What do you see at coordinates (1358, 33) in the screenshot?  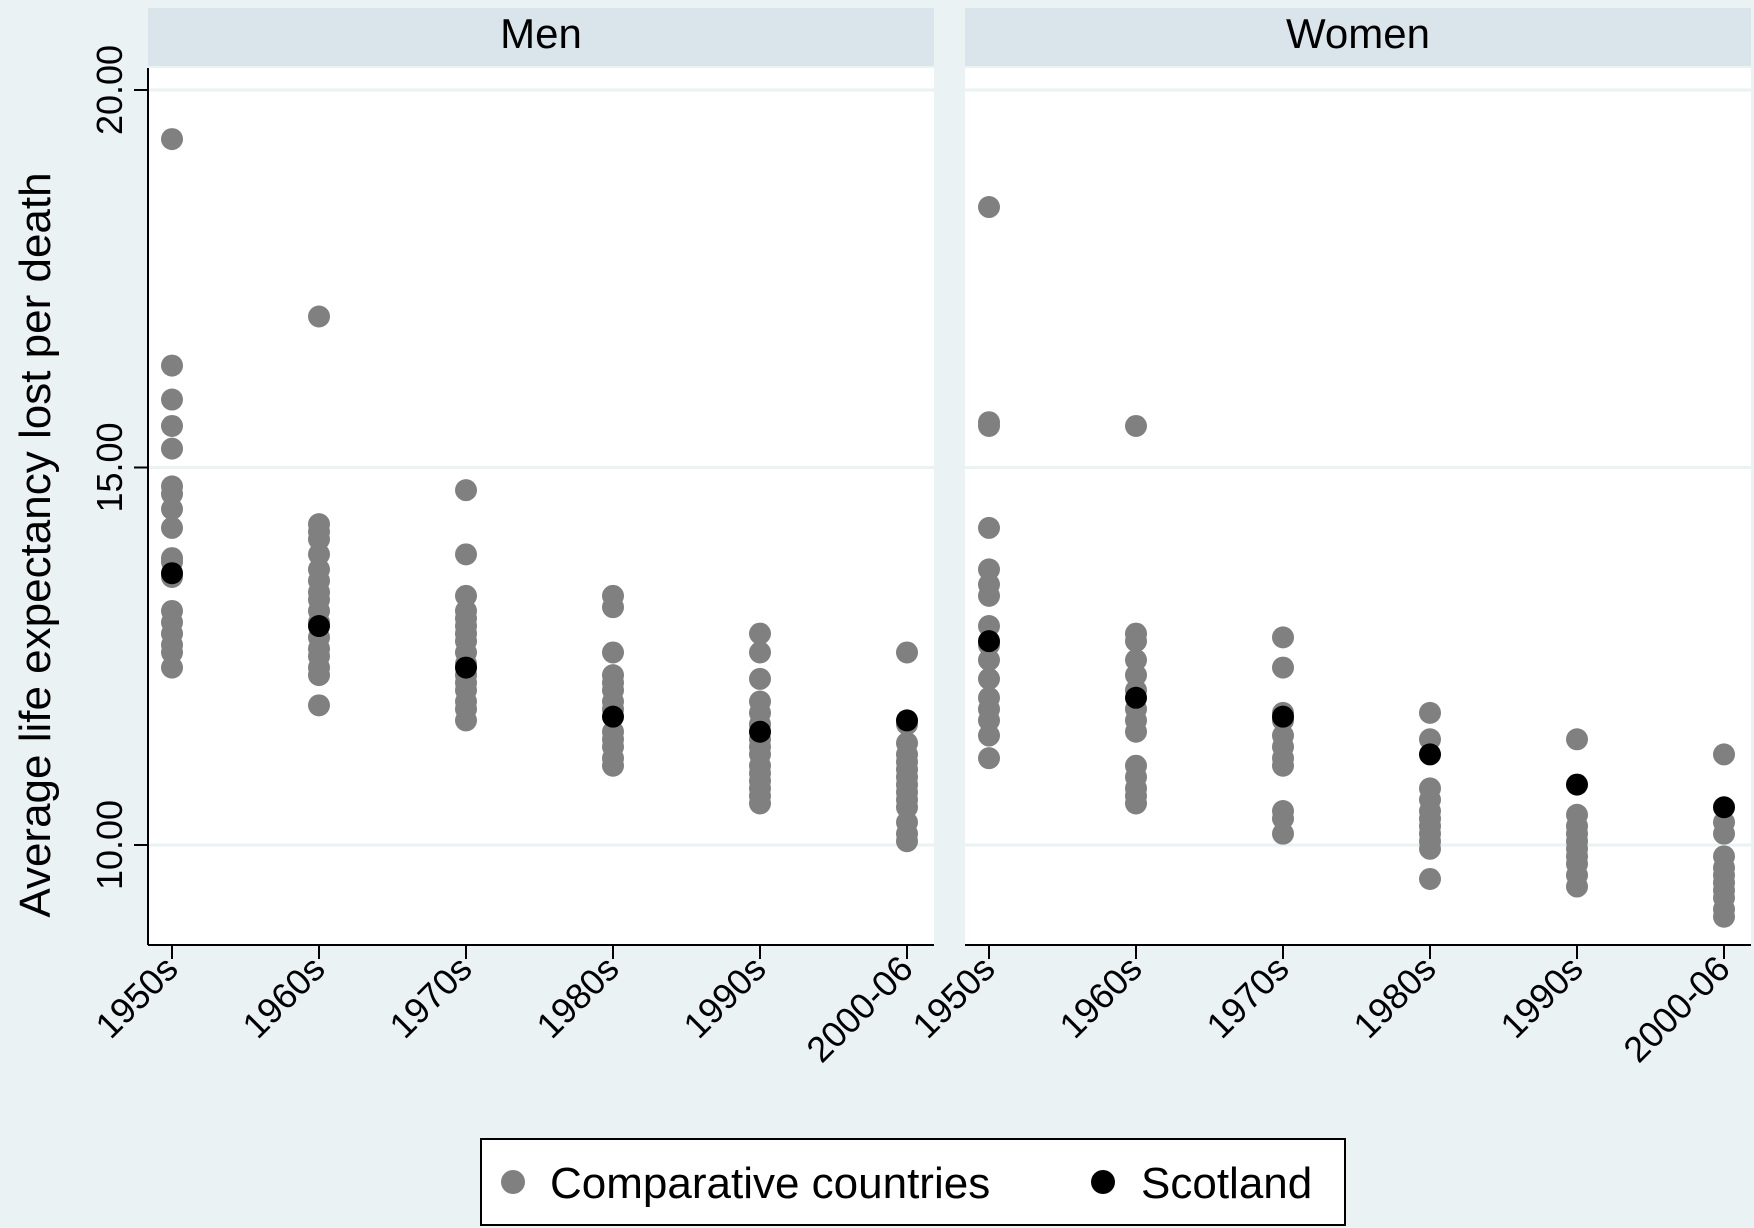 I see `panel-title: Women` at bounding box center [1358, 33].